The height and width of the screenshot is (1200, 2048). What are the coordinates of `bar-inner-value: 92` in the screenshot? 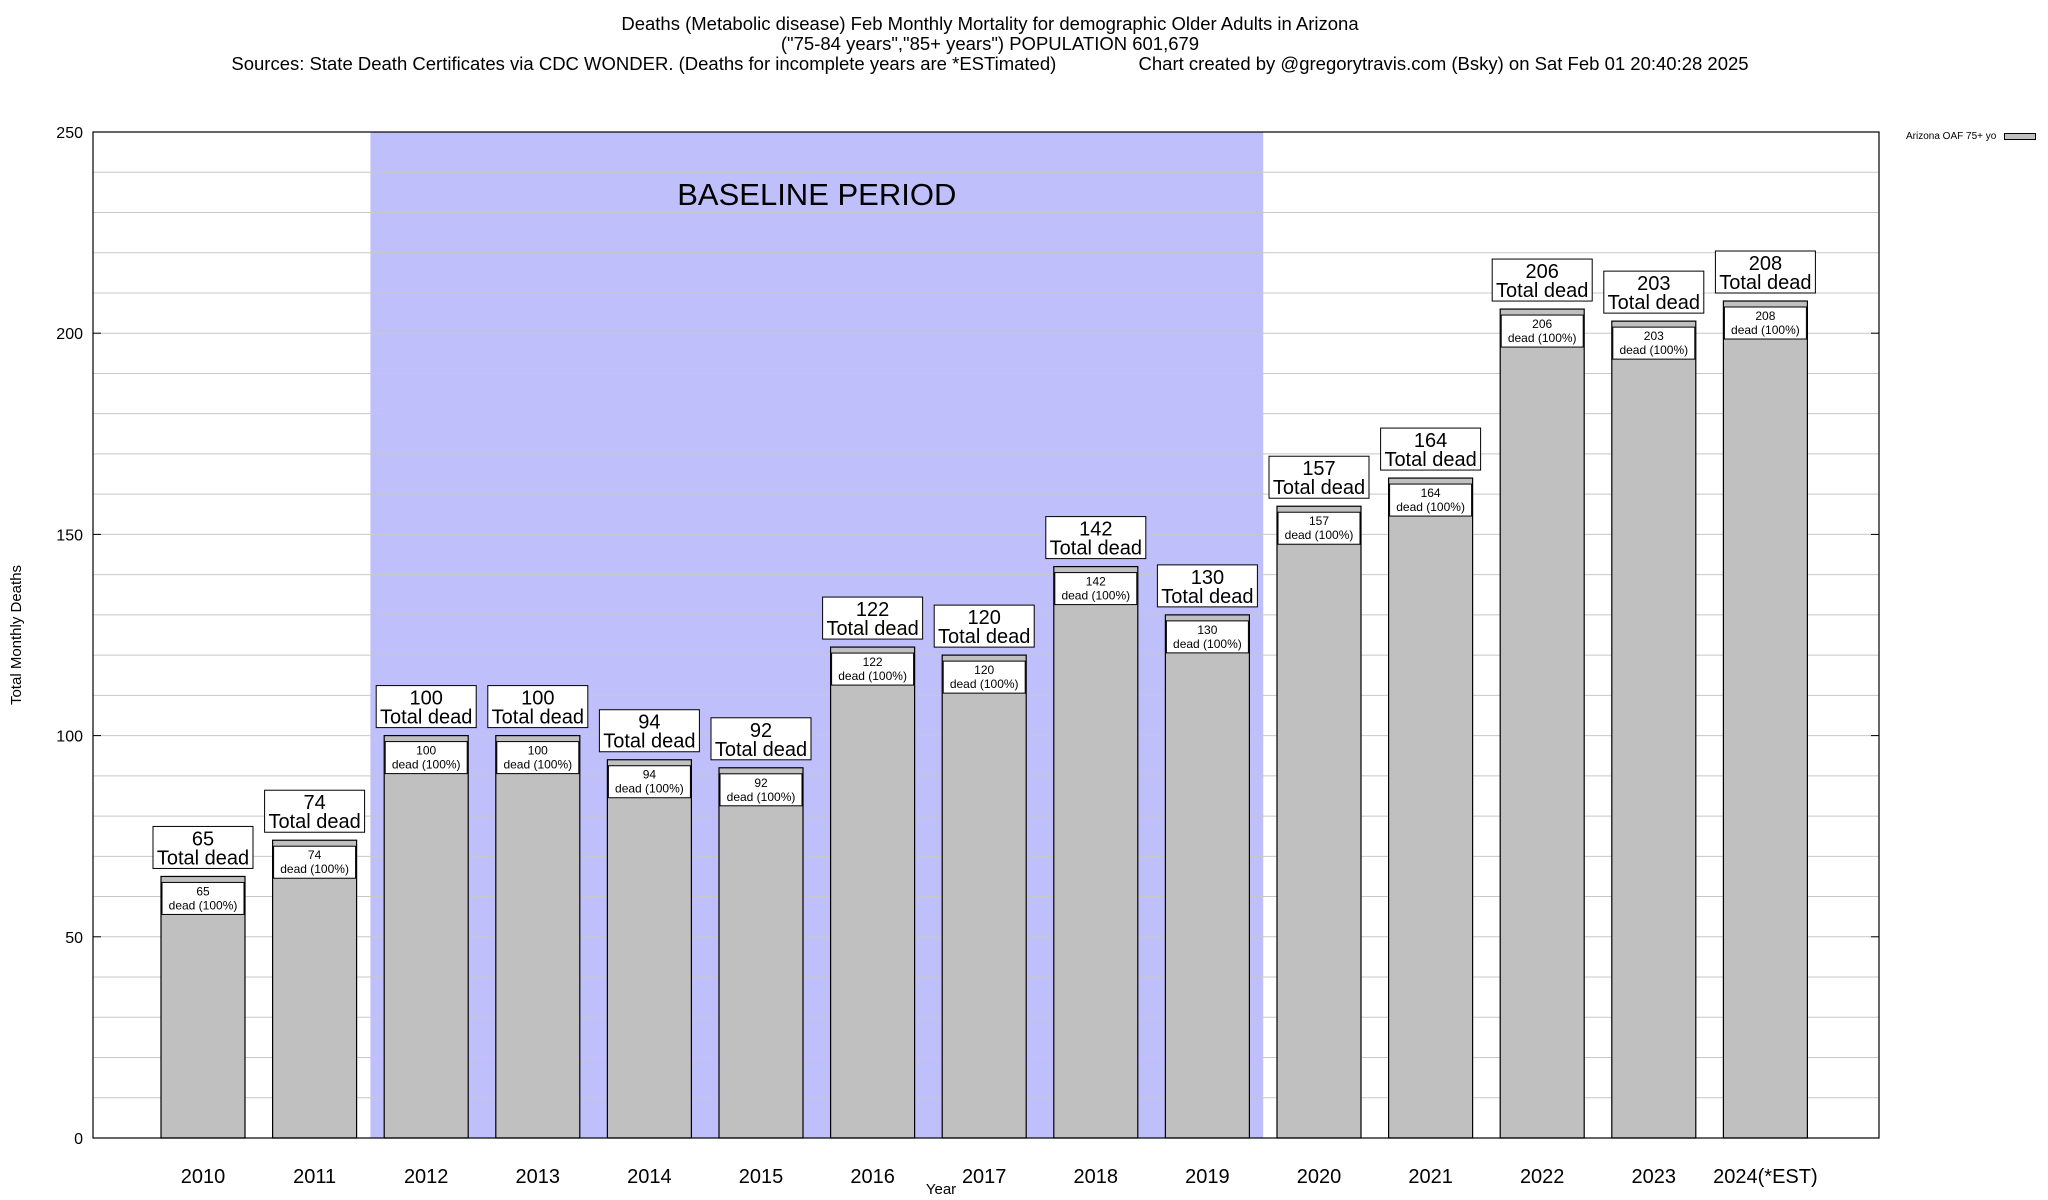 It's located at (761, 783).